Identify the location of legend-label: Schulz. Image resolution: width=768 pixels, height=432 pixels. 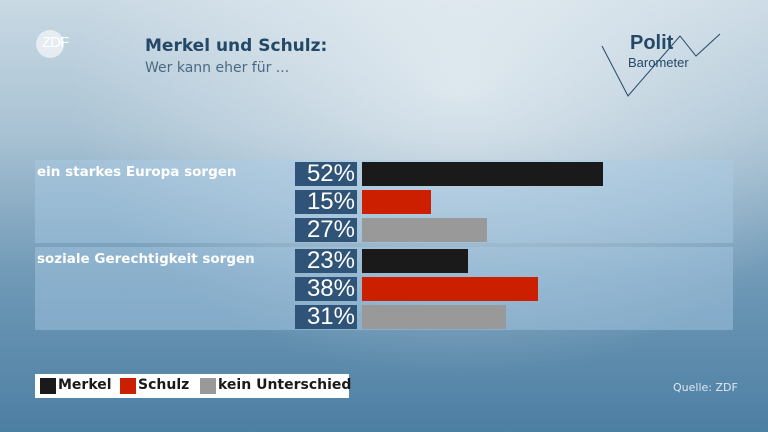
(164, 385).